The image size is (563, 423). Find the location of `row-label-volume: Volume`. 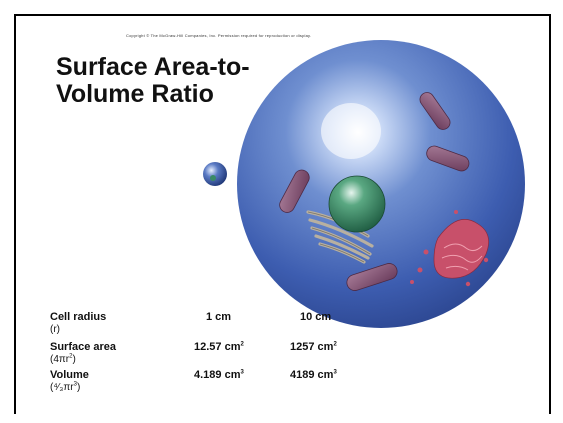

row-label-volume: Volume is located at coordinates (69, 375).